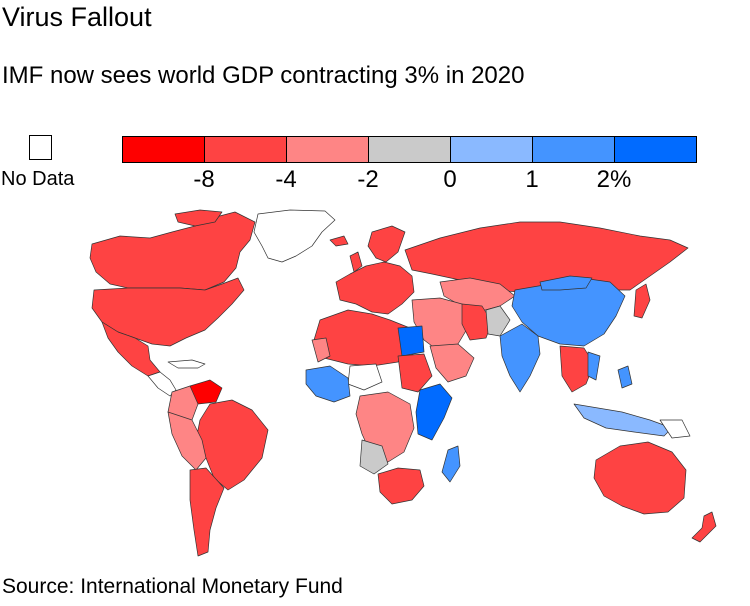  What do you see at coordinates (450, 179) in the screenshot?
I see `legend-tick-4: 0` at bounding box center [450, 179].